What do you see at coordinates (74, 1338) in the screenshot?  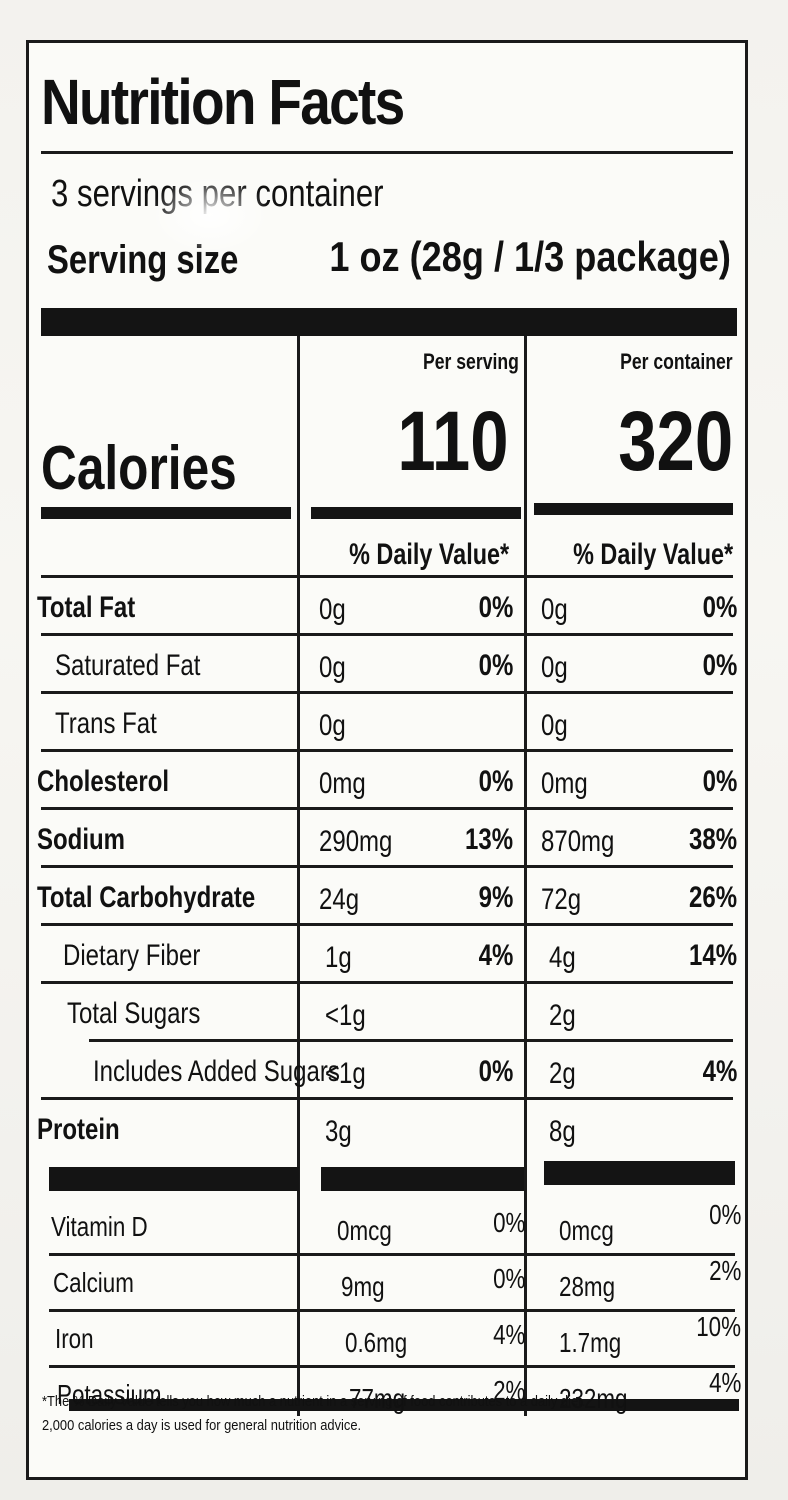 I see `vitamin-label: Iron` at bounding box center [74, 1338].